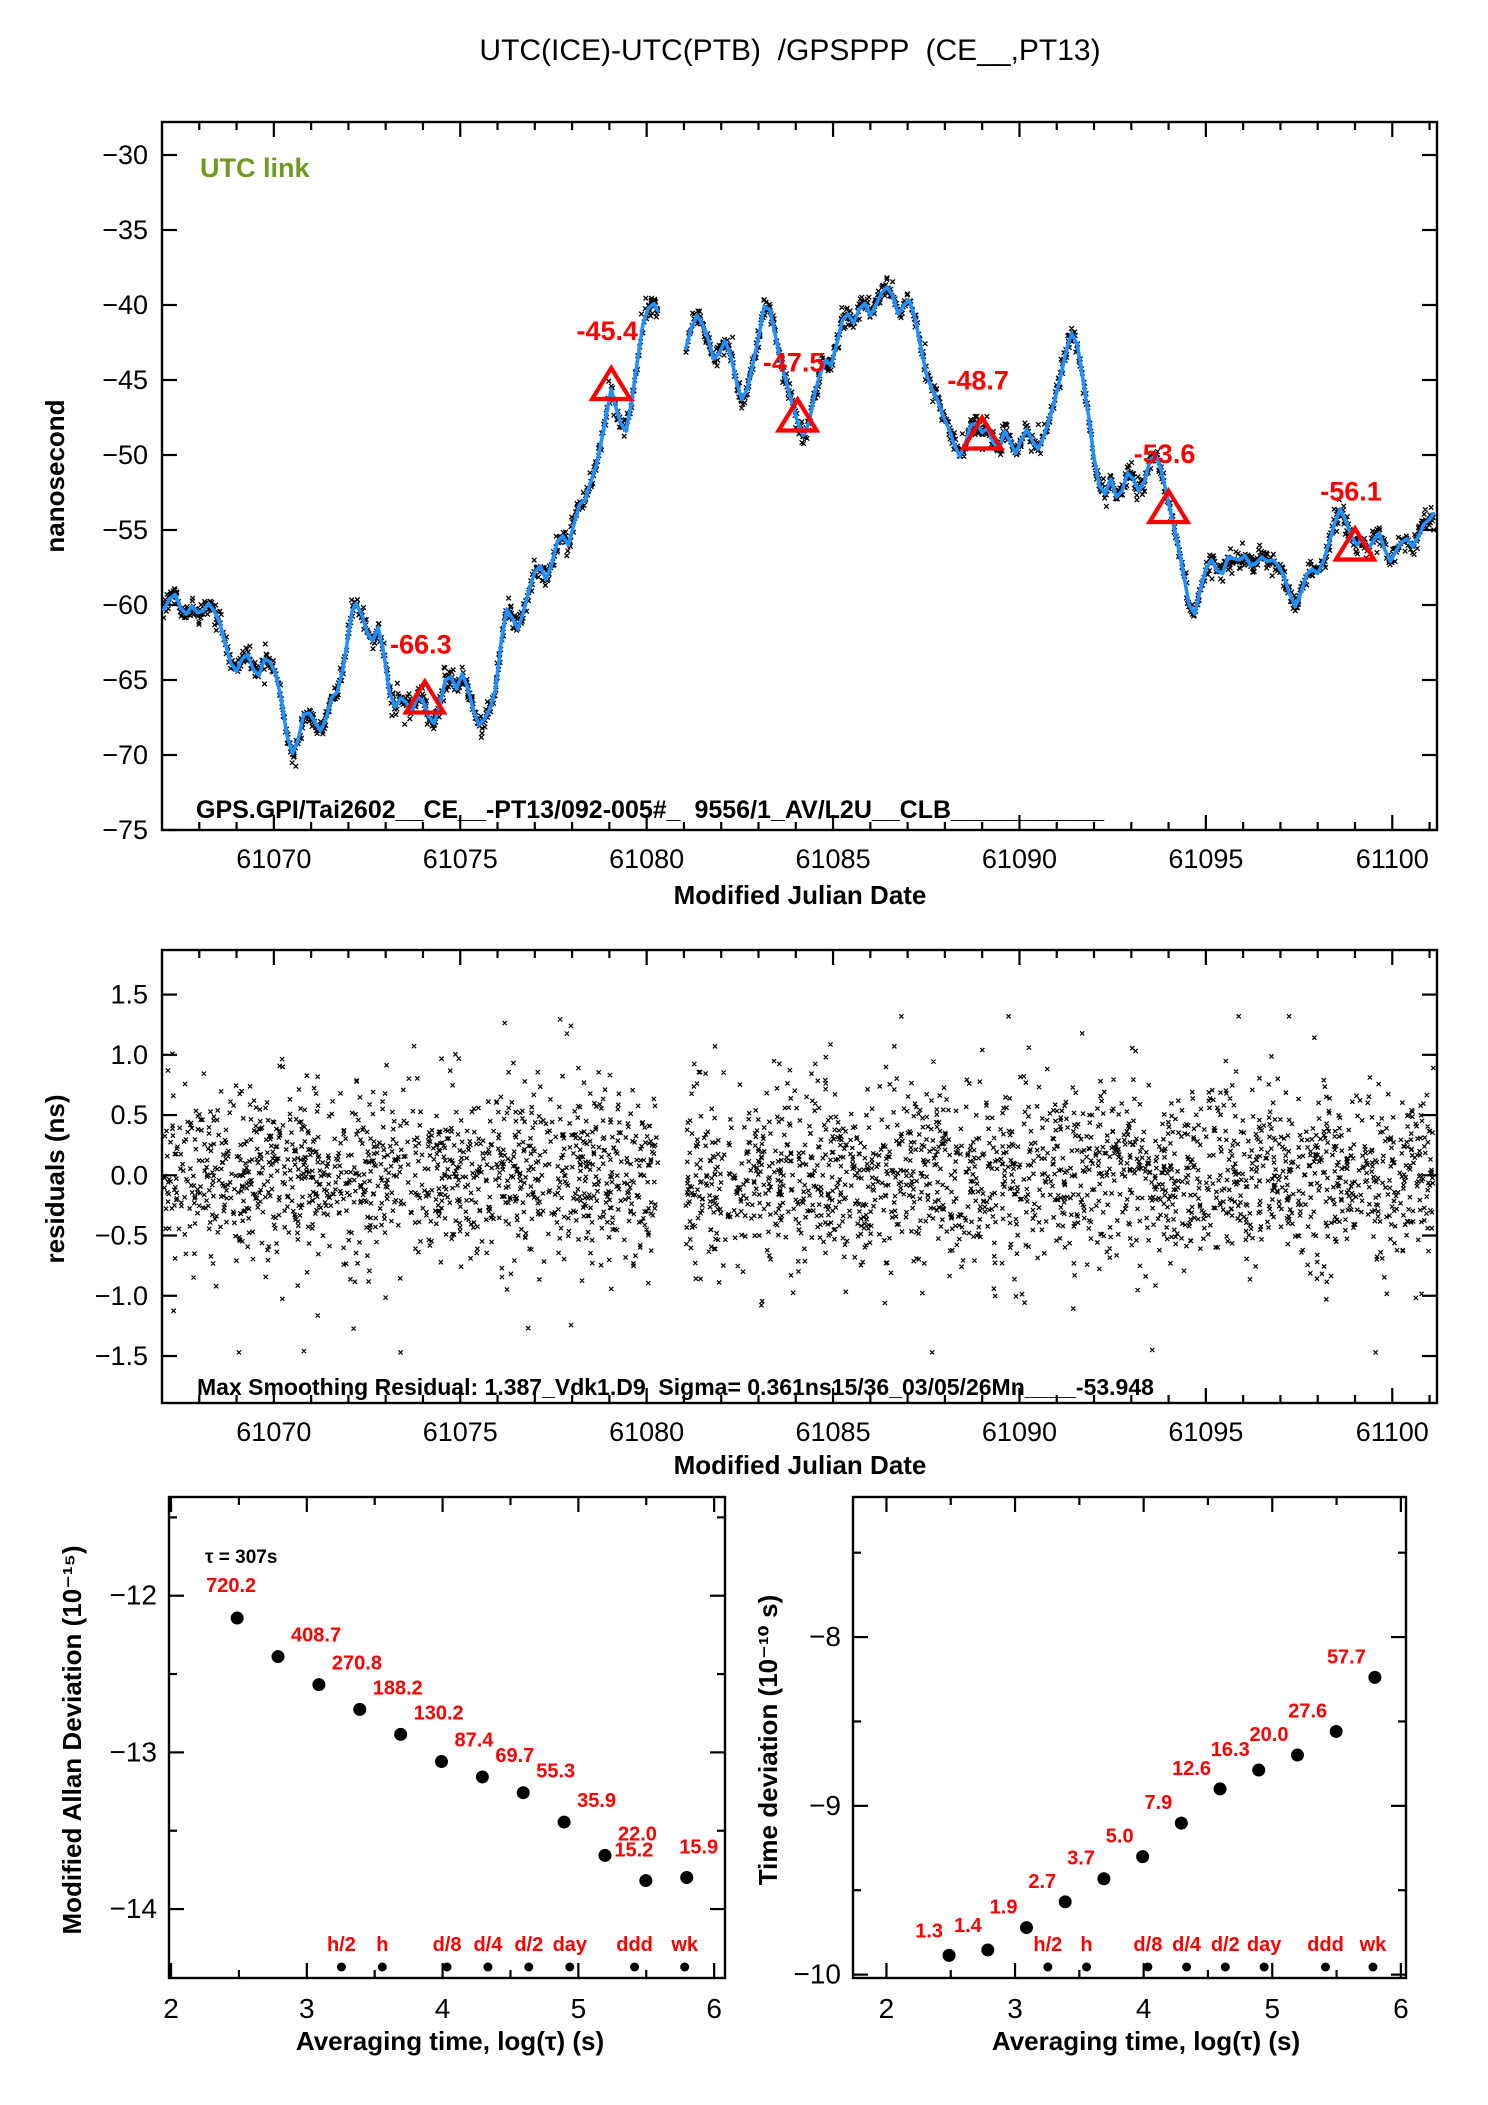 This screenshot has height=2105, width=1488. Describe the element at coordinates (794, 363) in the screenshot. I see `triangle-marker-label: -47.5` at that location.